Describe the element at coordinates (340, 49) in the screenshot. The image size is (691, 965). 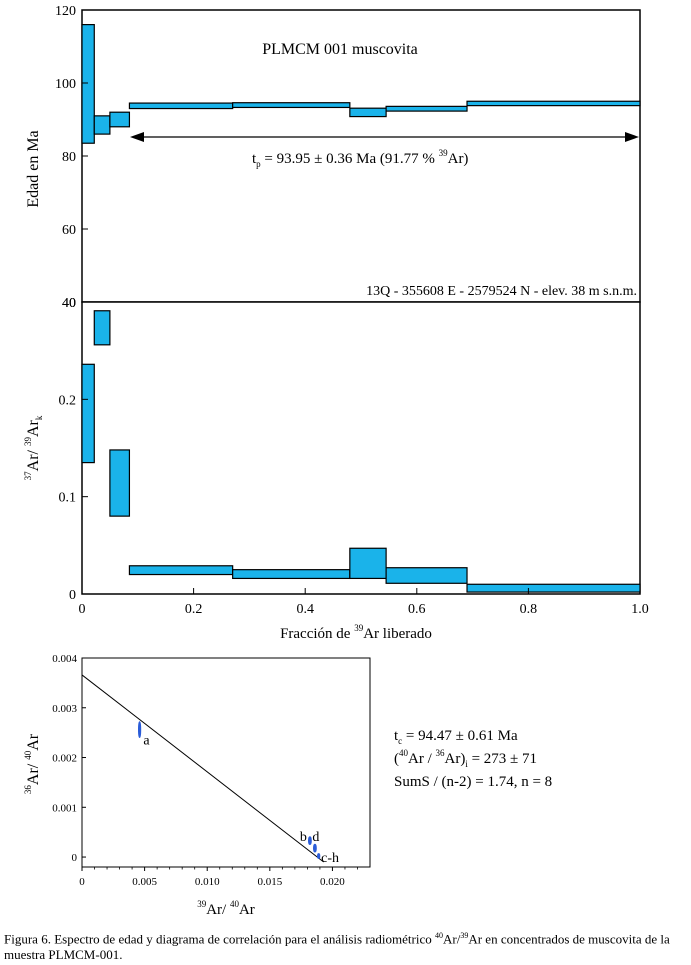
I see `chart-title: PLMCM 001 muscovita` at that location.